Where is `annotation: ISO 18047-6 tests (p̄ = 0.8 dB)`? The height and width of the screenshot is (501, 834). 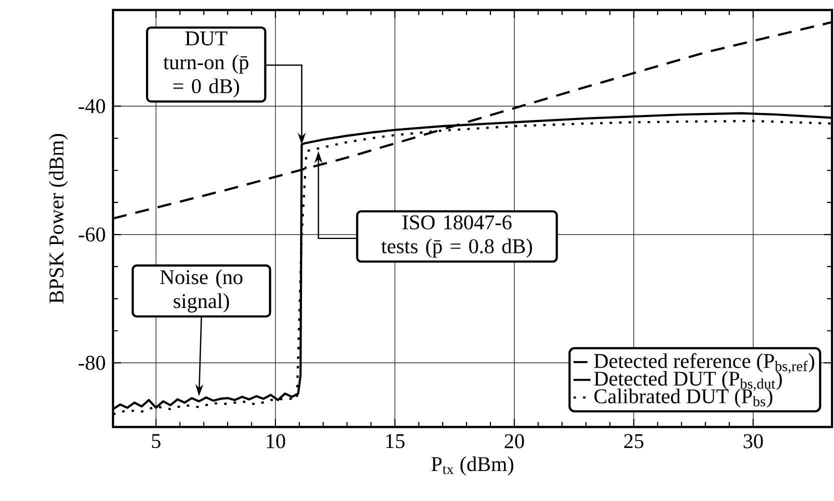 annotation: ISO 18047-6 tests (p̄ = 0.8 dB) is located at coordinates (456, 236).